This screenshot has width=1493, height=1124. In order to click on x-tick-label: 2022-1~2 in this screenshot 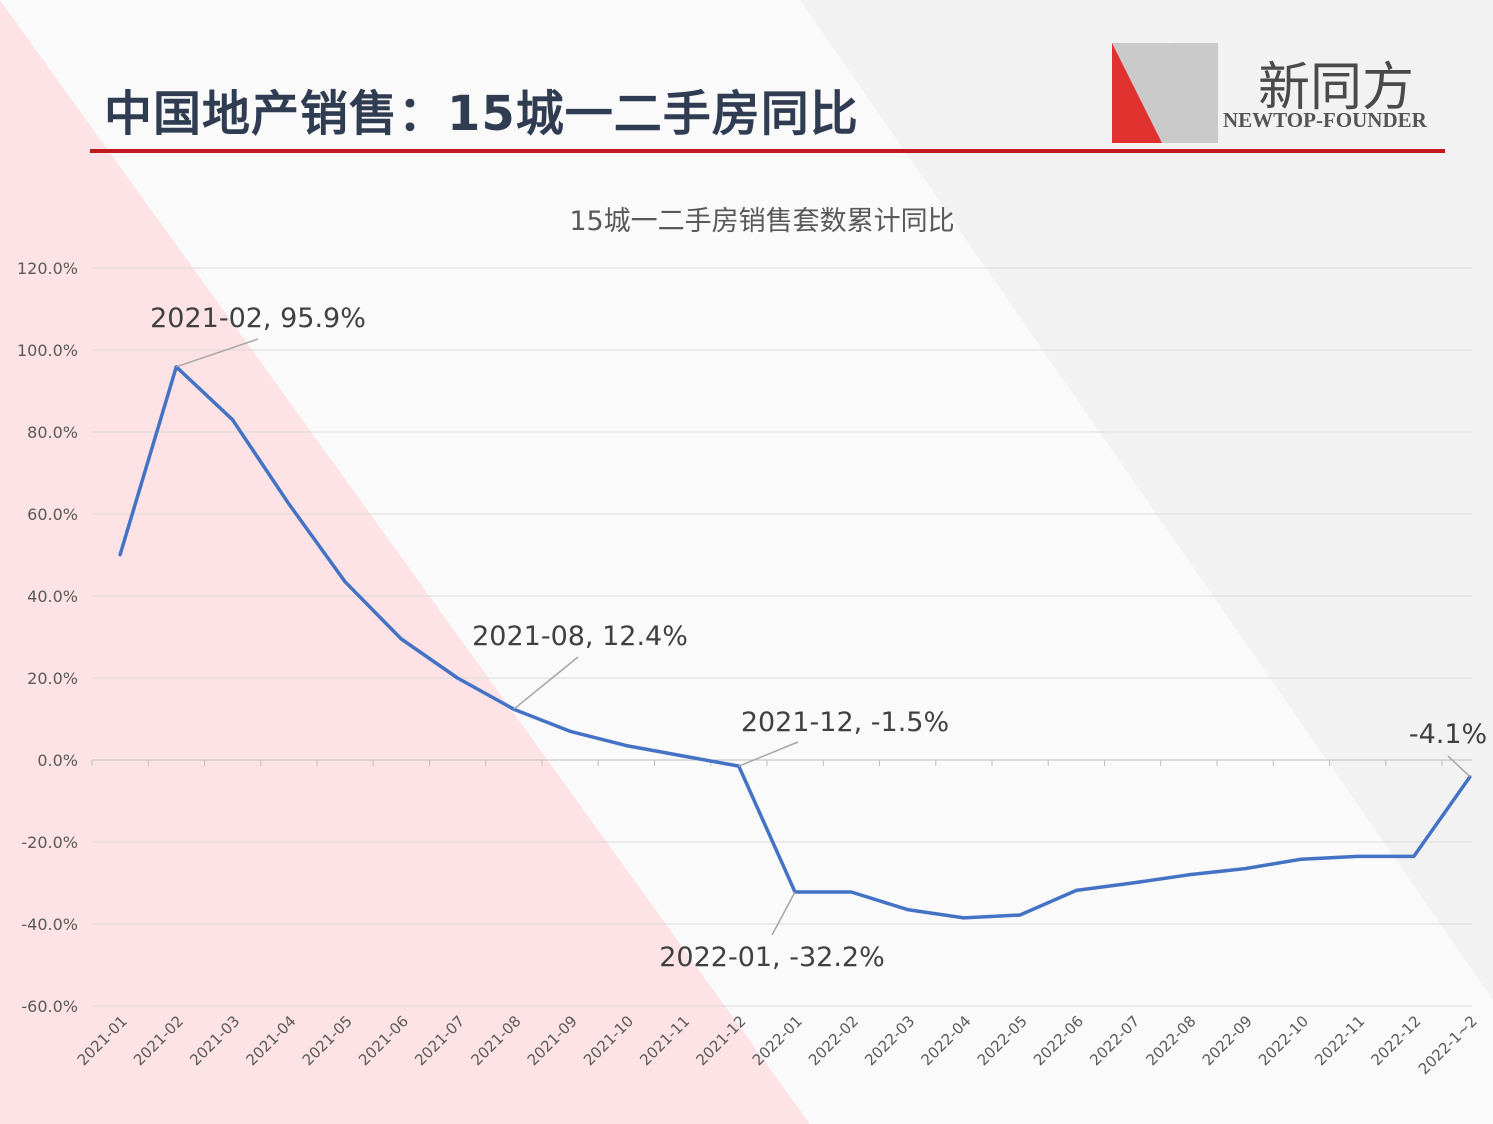, I will do `click(1448, 1045)`.